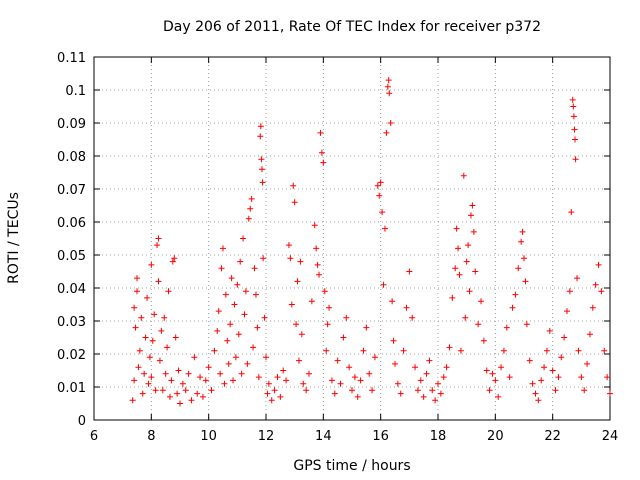 The width and height of the screenshot is (640, 480). I want to click on y-tick-label: 0.11, so click(71, 58).